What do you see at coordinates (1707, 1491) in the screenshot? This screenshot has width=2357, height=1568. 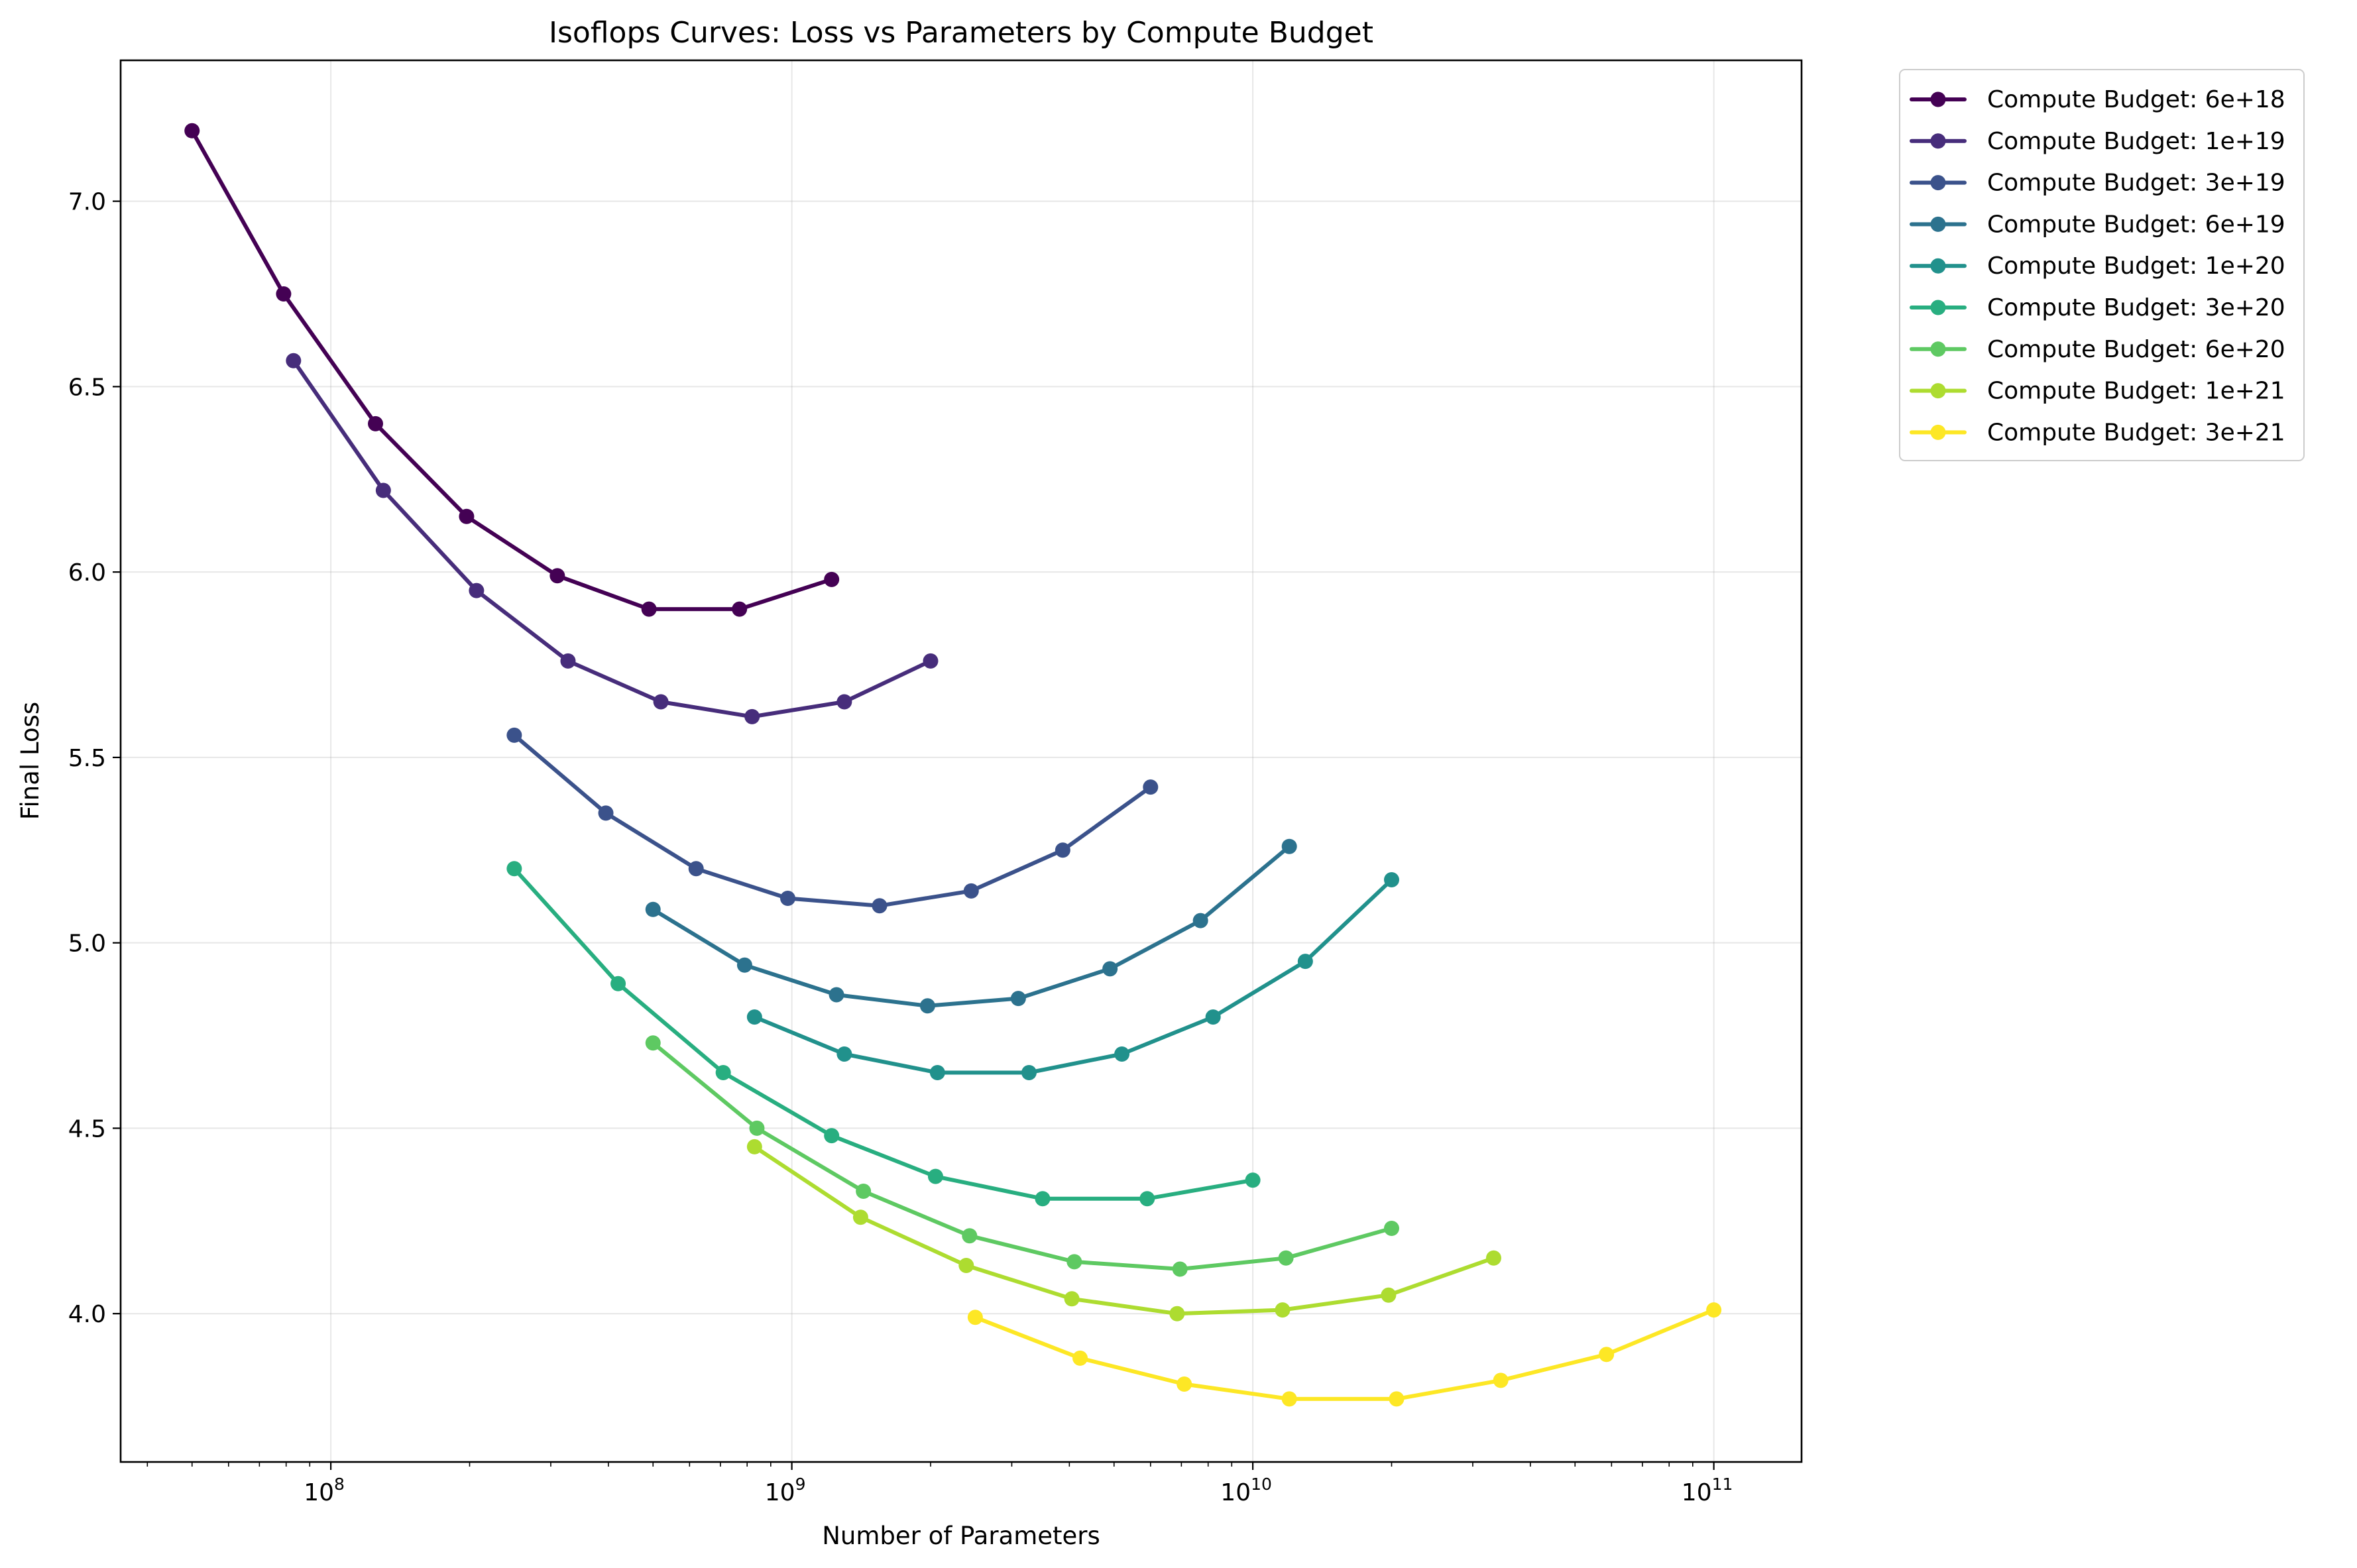 I see `x-tick-label: 1011` at bounding box center [1707, 1491].